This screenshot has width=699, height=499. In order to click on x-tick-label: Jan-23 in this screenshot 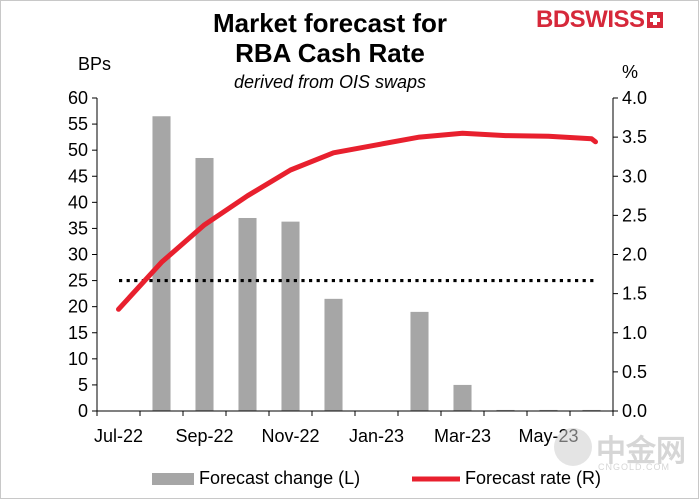, I will do `click(376, 436)`.